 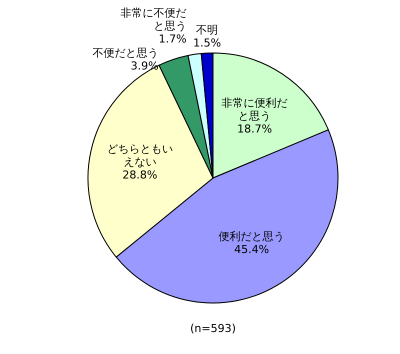 I want to click on slice-label: どちらともいえない, so click(x=139, y=155).